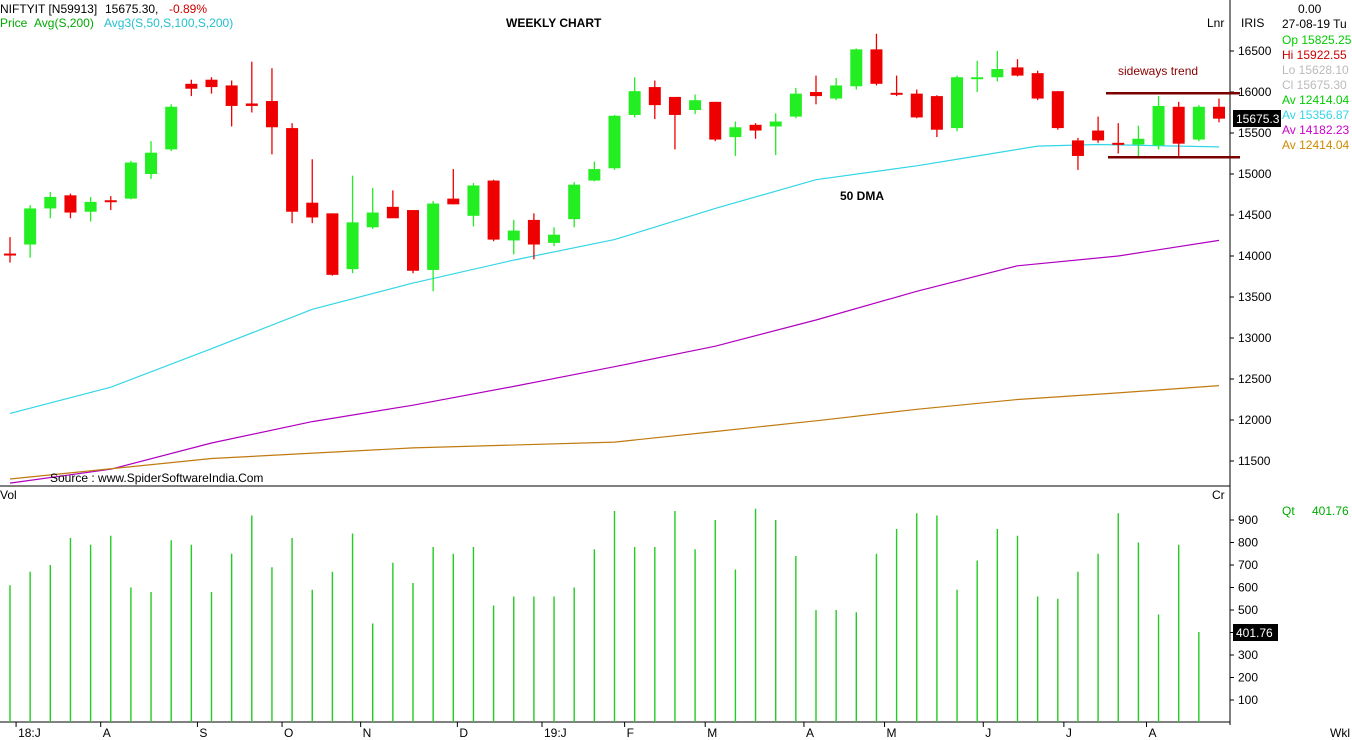  What do you see at coordinates (1288, 511) in the screenshot?
I see `qt-label: Qt` at bounding box center [1288, 511].